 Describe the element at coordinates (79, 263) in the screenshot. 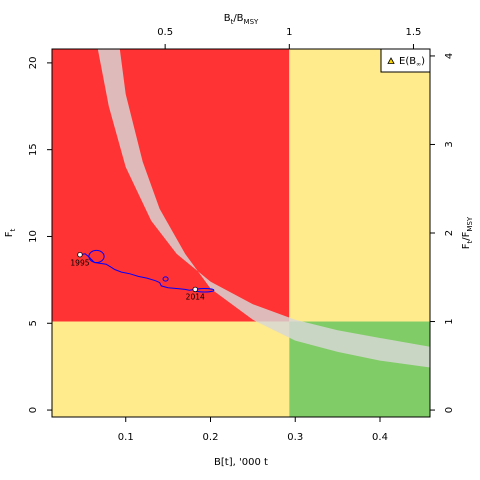

I see `start-year-label: 1995` at that location.